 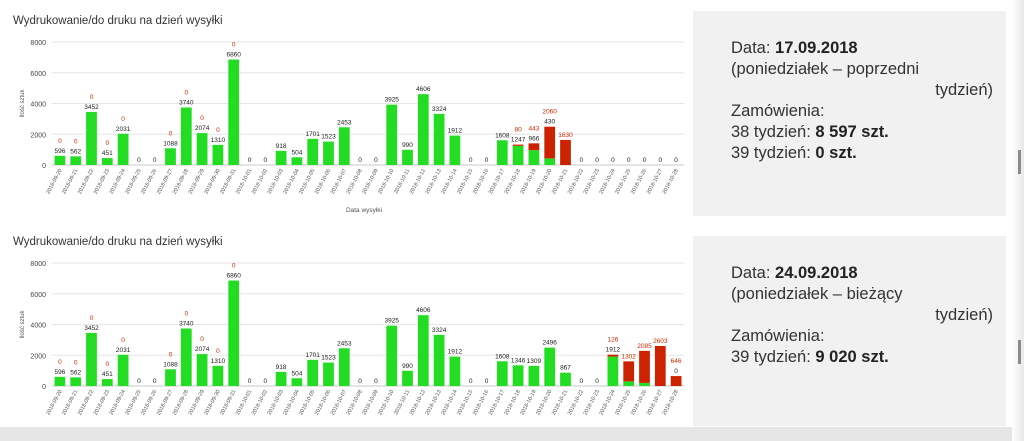 What do you see at coordinates (59, 372) in the screenshot?
I see `data-label-printed: 596` at bounding box center [59, 372].